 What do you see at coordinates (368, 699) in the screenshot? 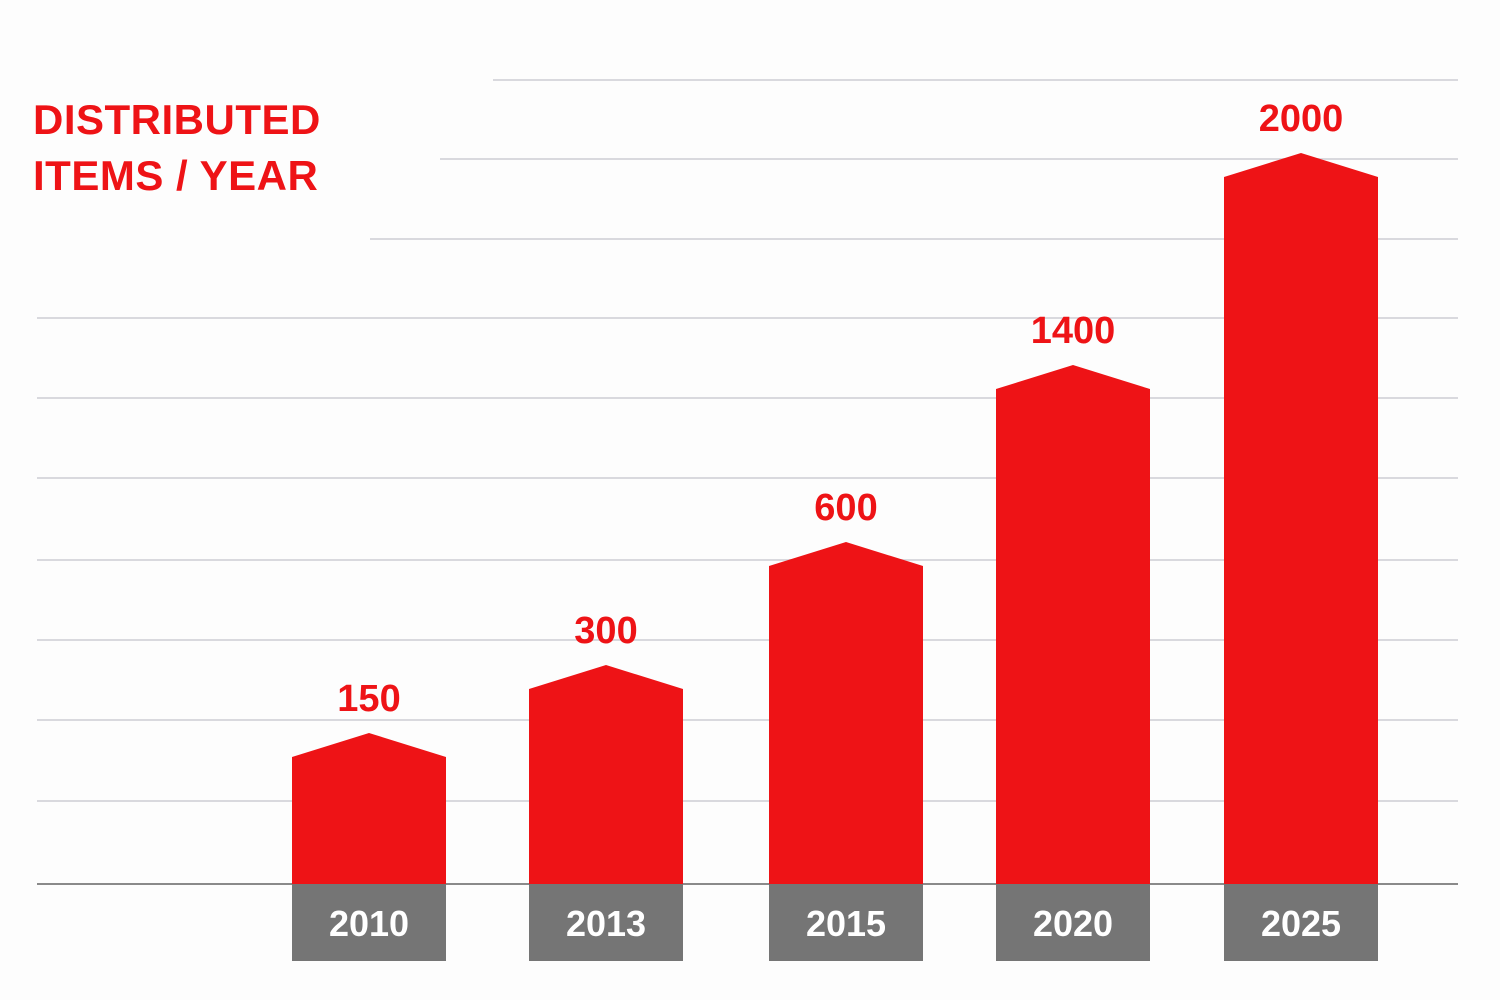
I see `value-label: 150` at bounding box center [368, 699].